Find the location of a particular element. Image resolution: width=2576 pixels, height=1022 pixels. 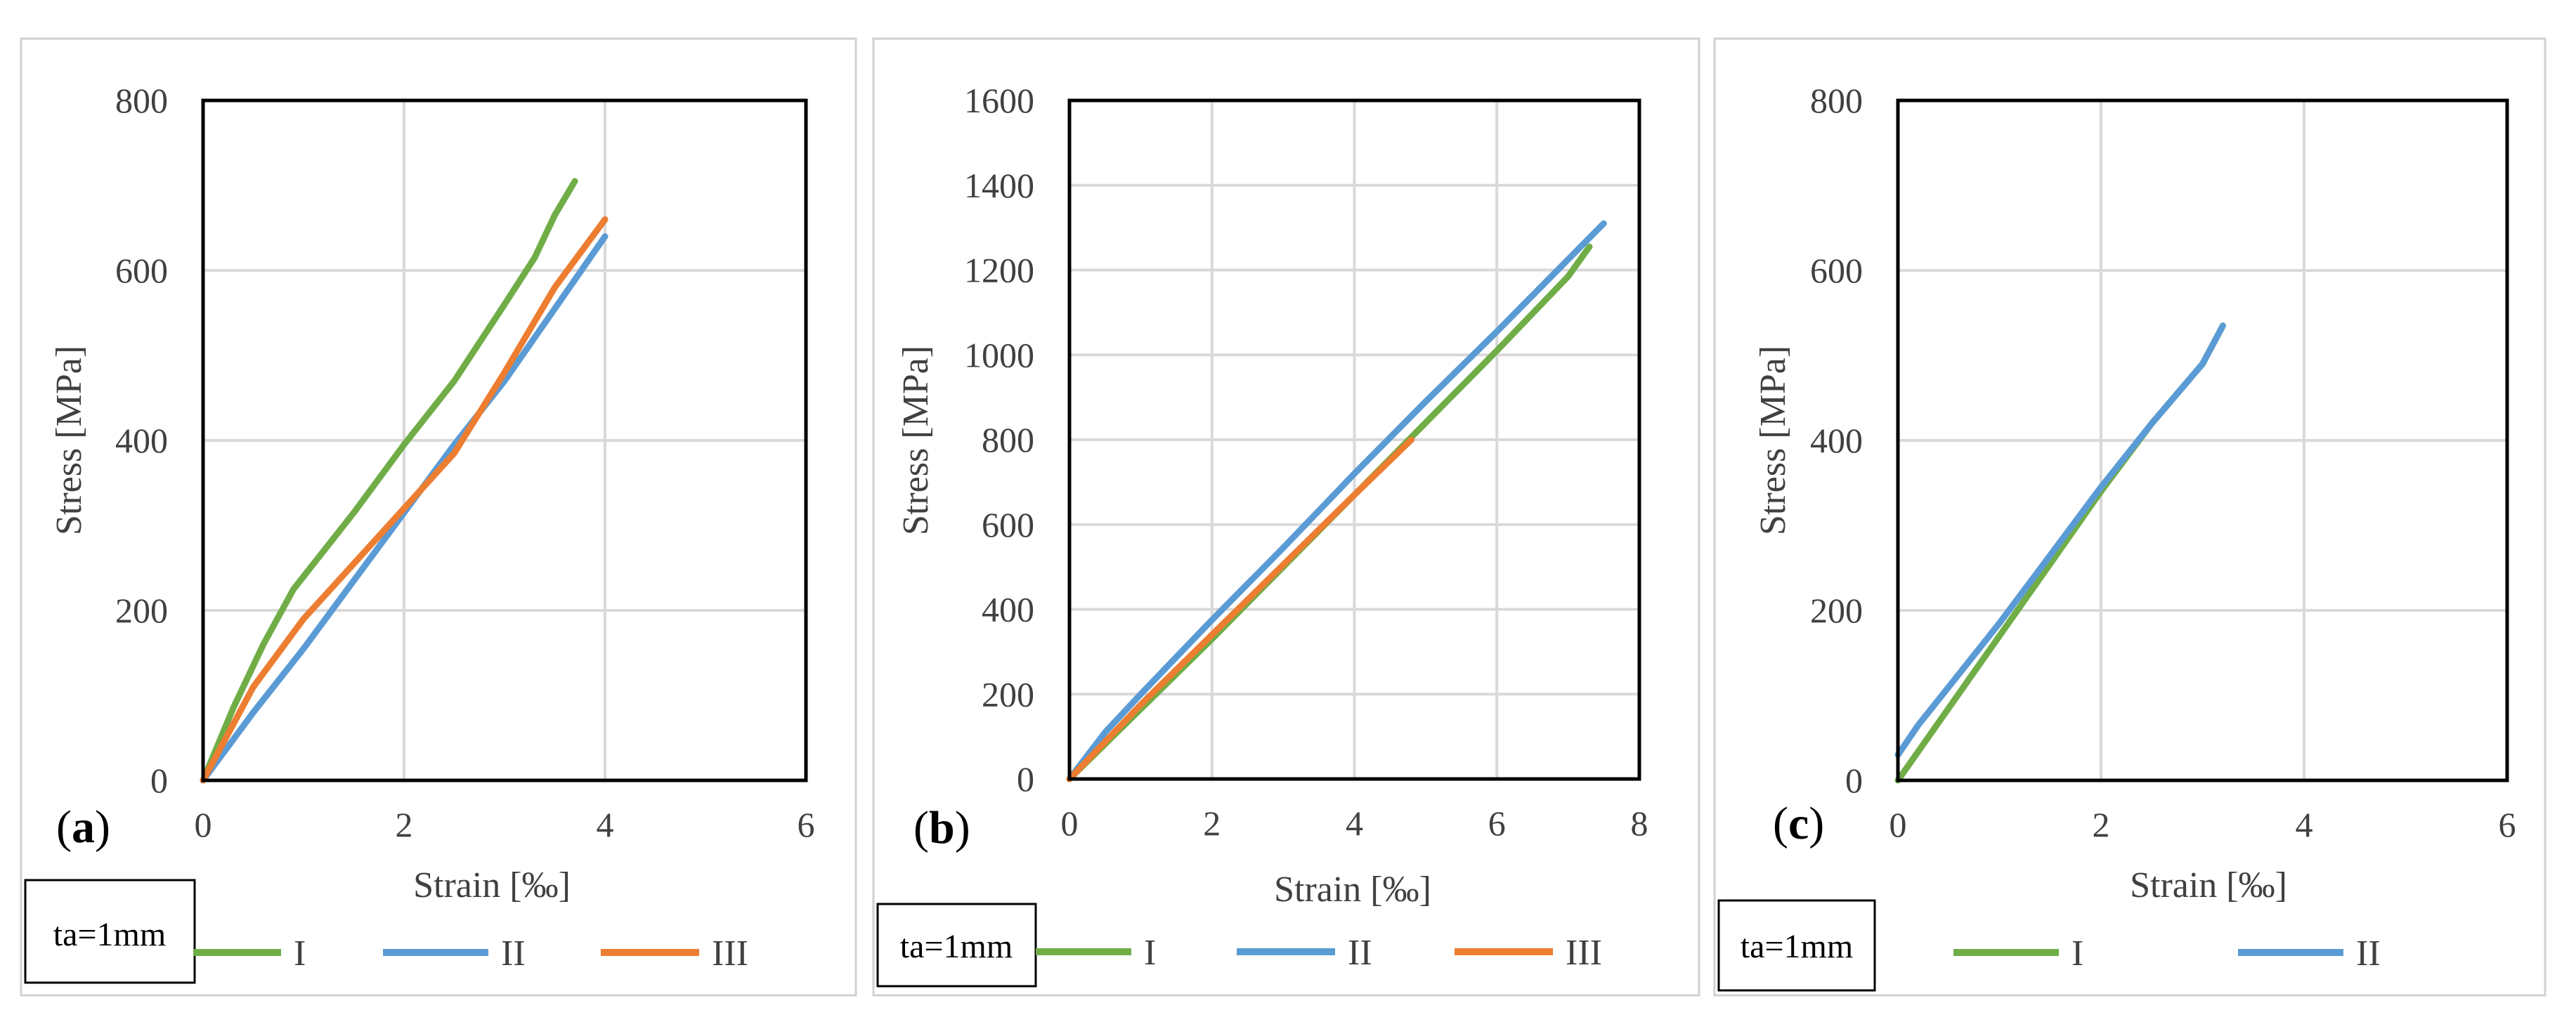

panel-b-series is located at coordinates (1336, 501).